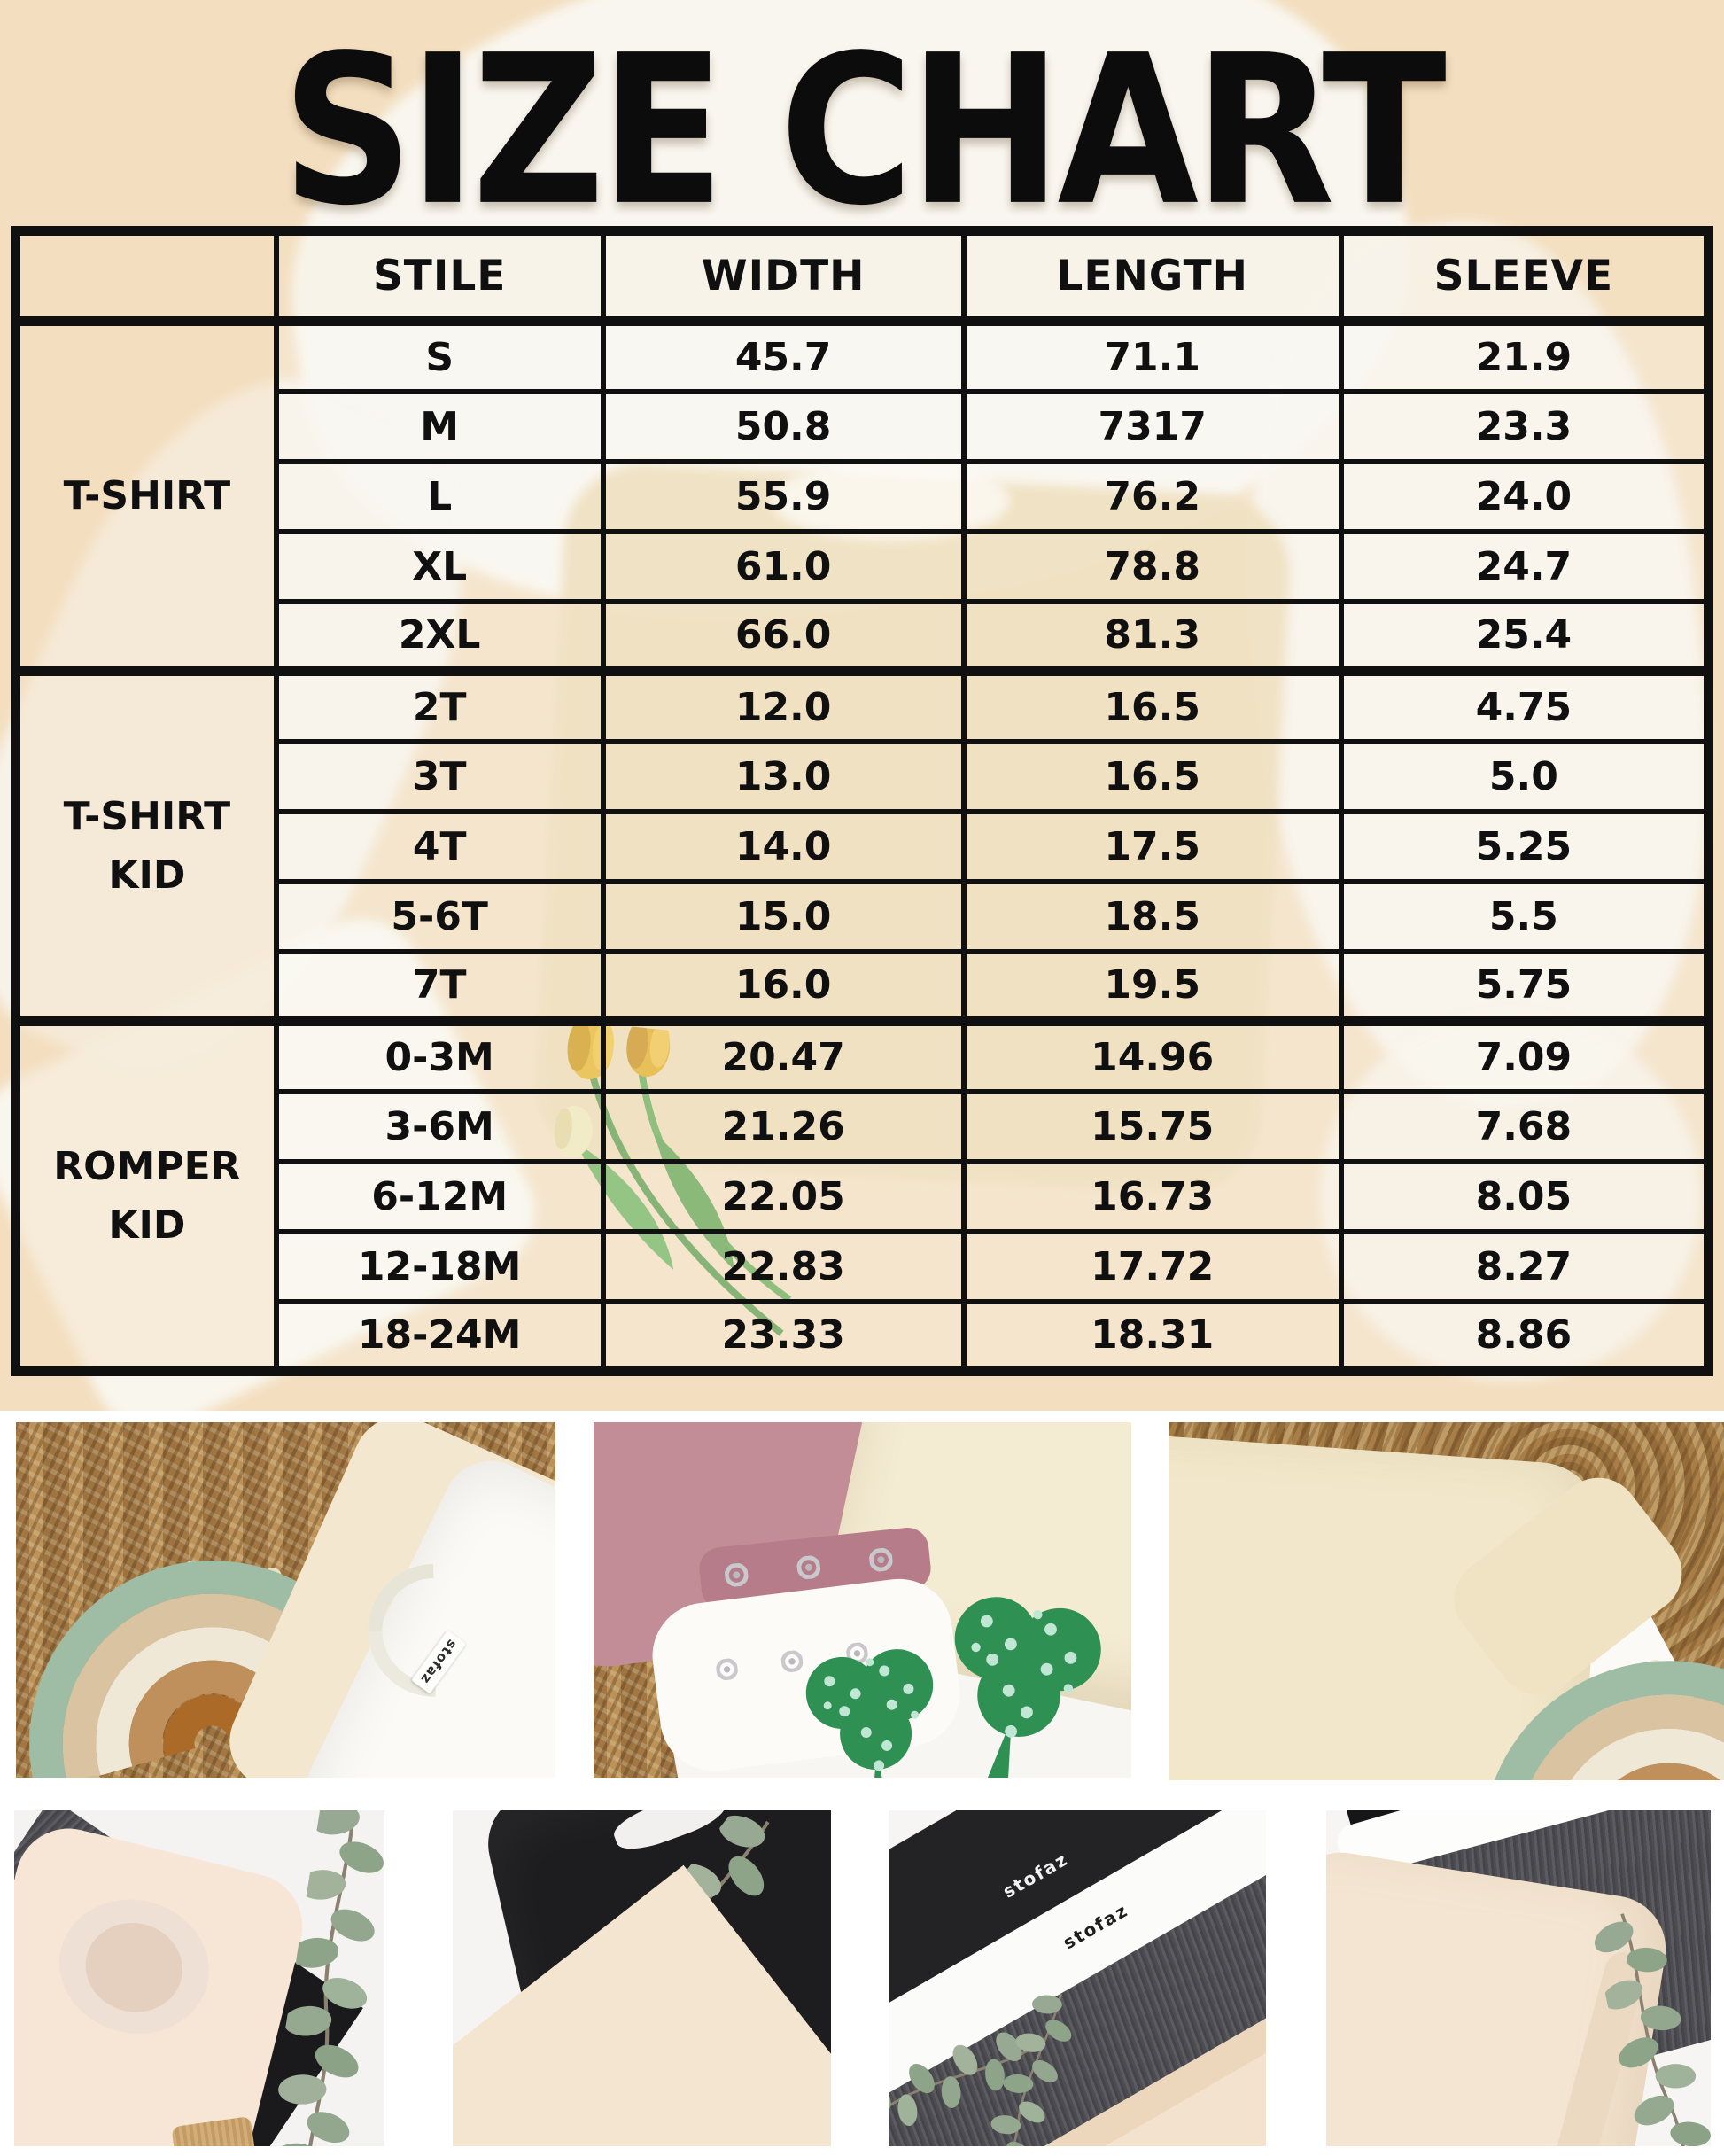 The image size is (1724, 2156). Describe the element at coordinates (1518, 1978) in the screenshot. I see `photo-cream-sleeve-closeup` at that location.